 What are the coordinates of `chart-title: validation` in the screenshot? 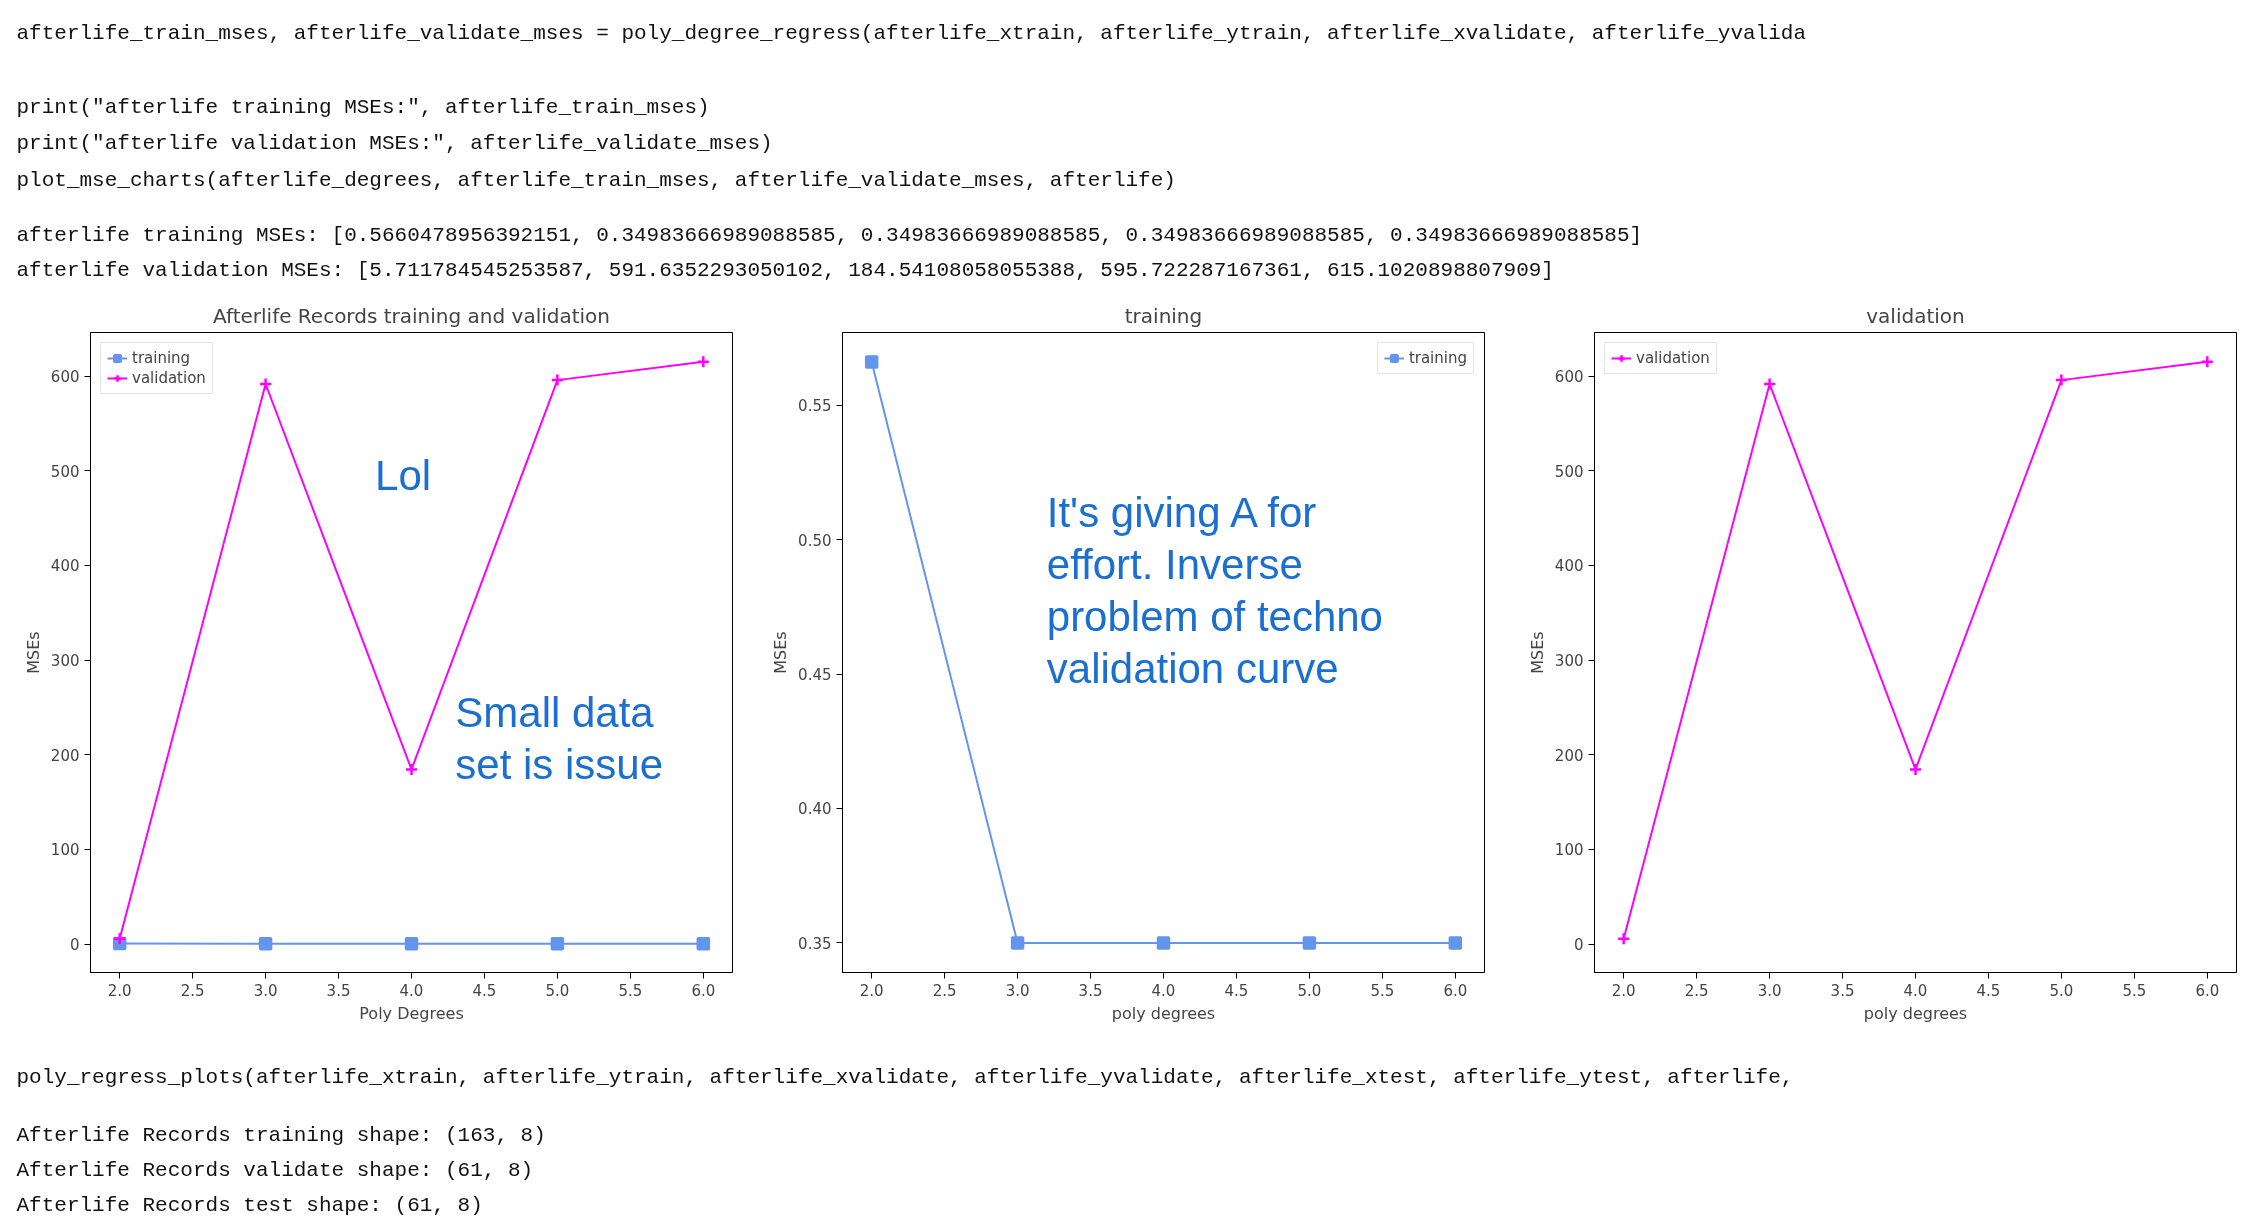 It's located at (1915, 315).